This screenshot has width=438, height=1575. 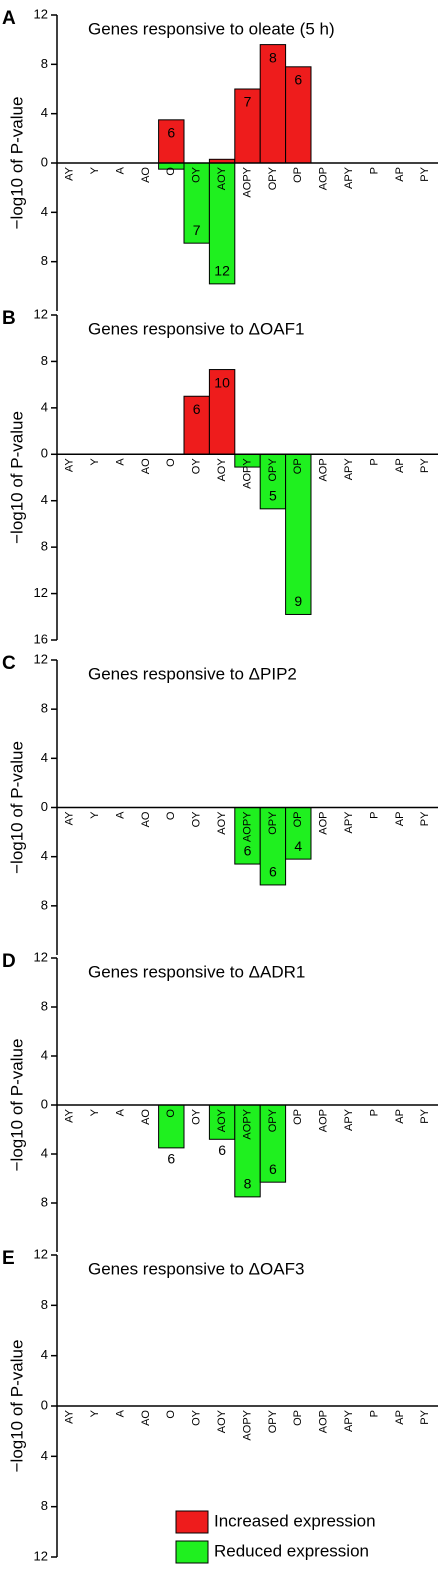 What do you see at coordinates (291, 1550) in the screenshot?
I see `legend-label: Reduced expression` at bounding box center [291, 1550].